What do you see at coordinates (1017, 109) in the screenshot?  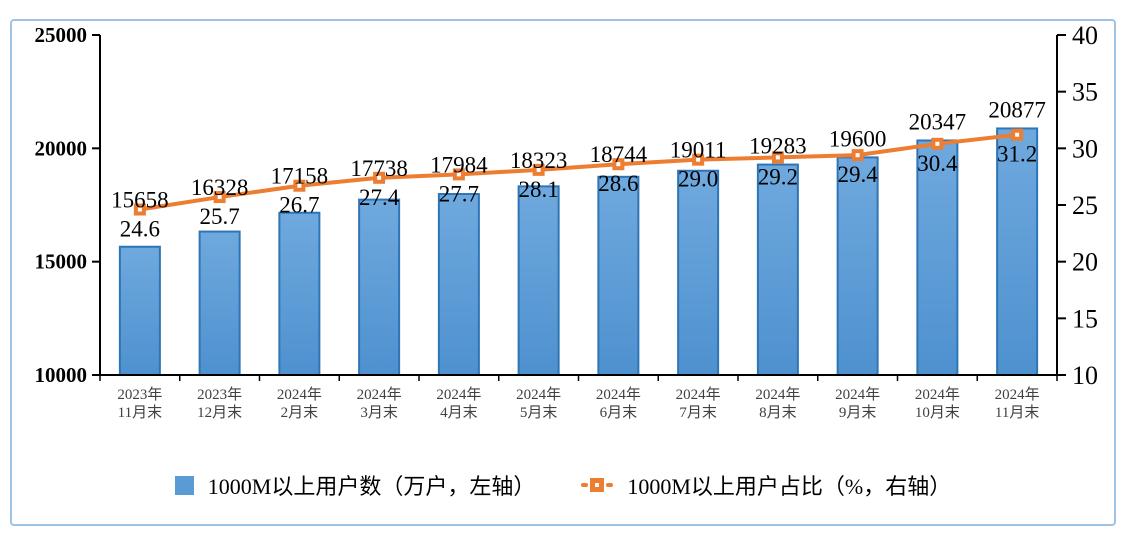 I see `bar-value-label-11: 20877` at bounding box center [1017, 109].